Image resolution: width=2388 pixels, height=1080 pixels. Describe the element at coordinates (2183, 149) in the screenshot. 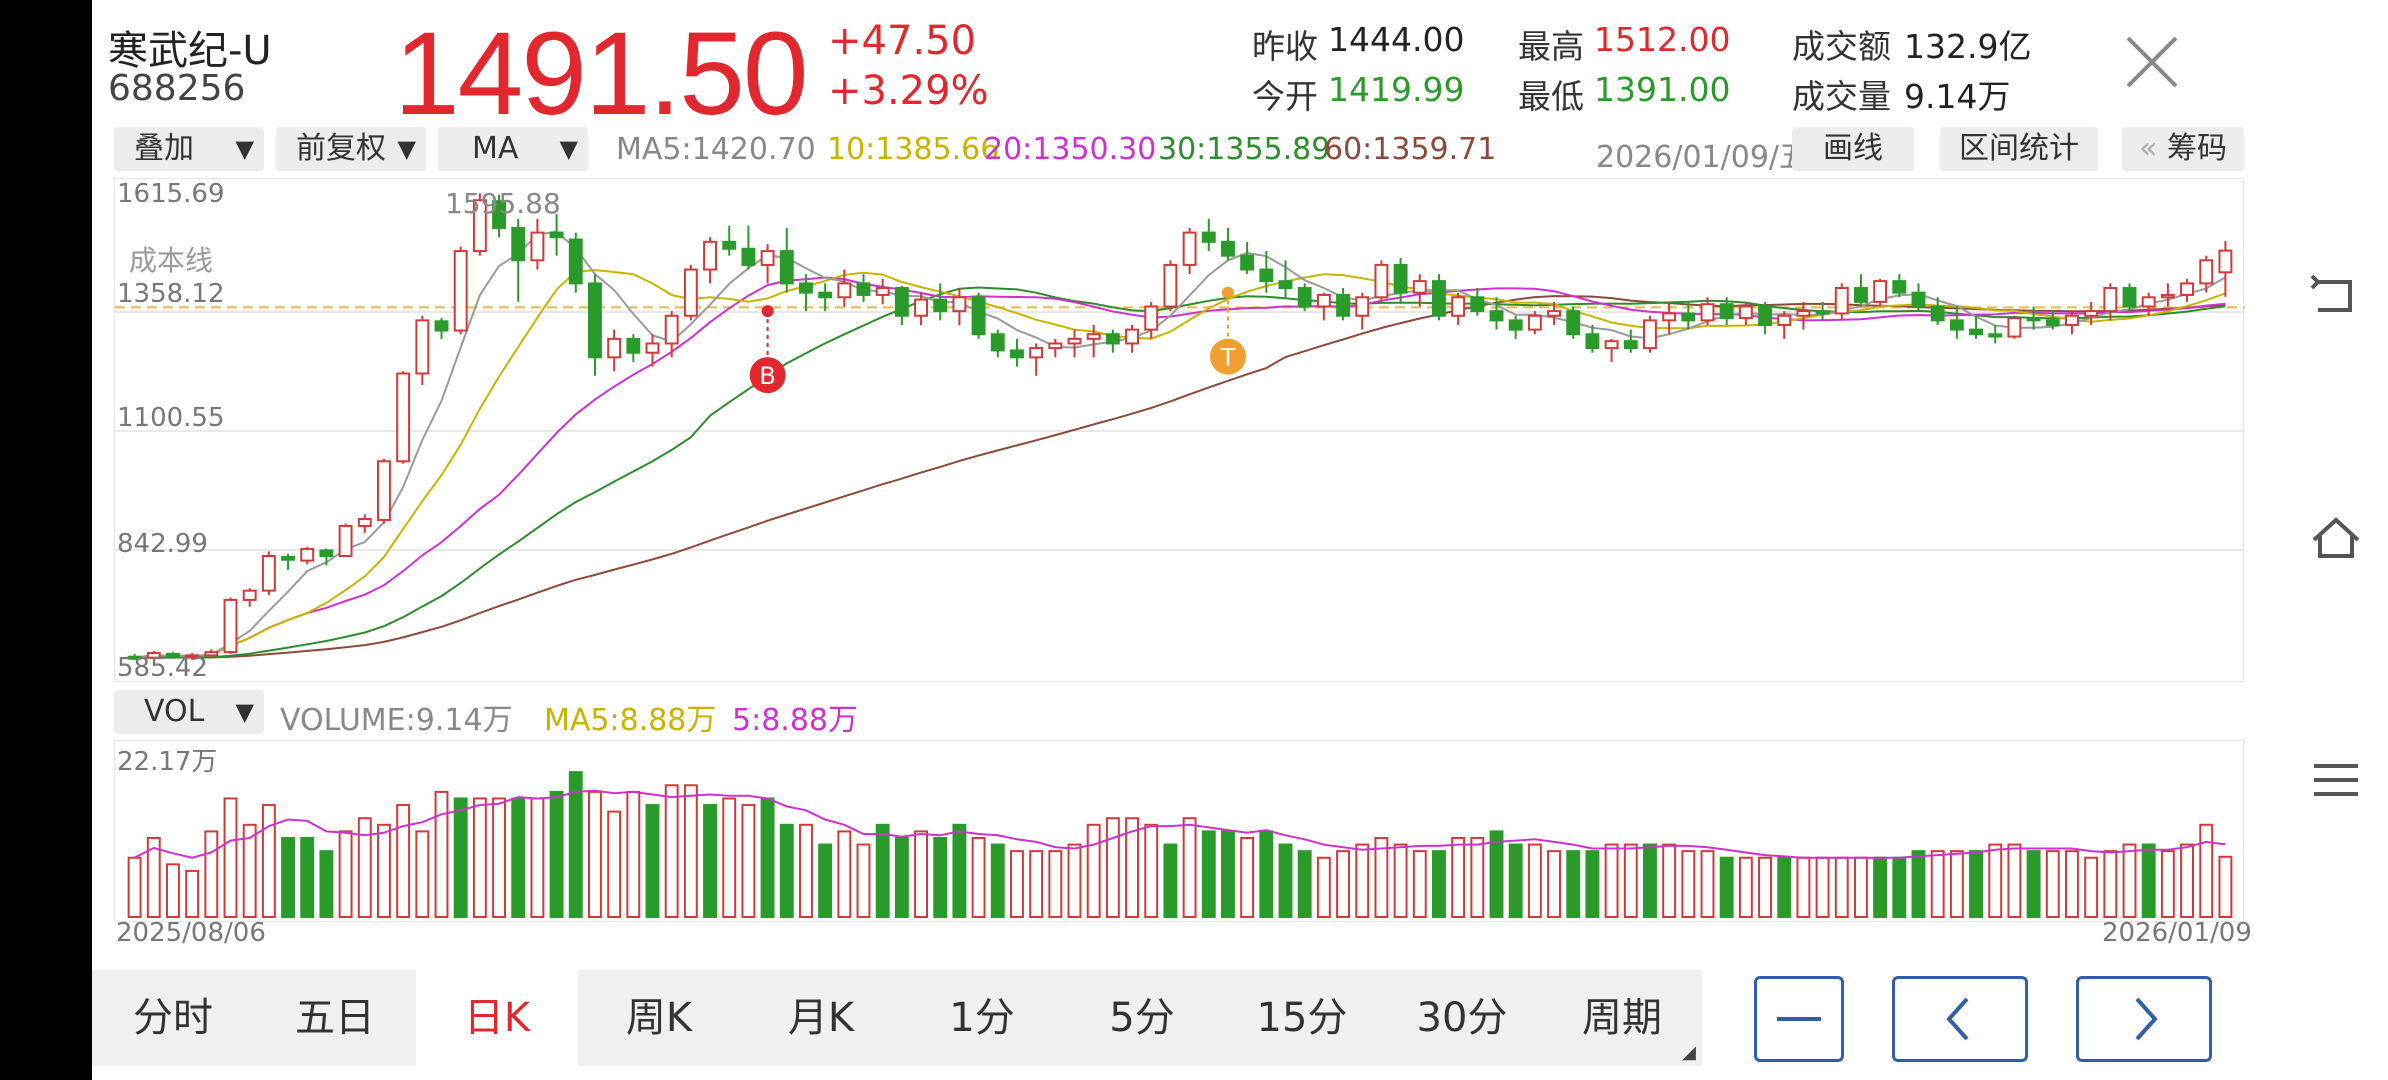

I see `chips-button: « 筹码` at that location.